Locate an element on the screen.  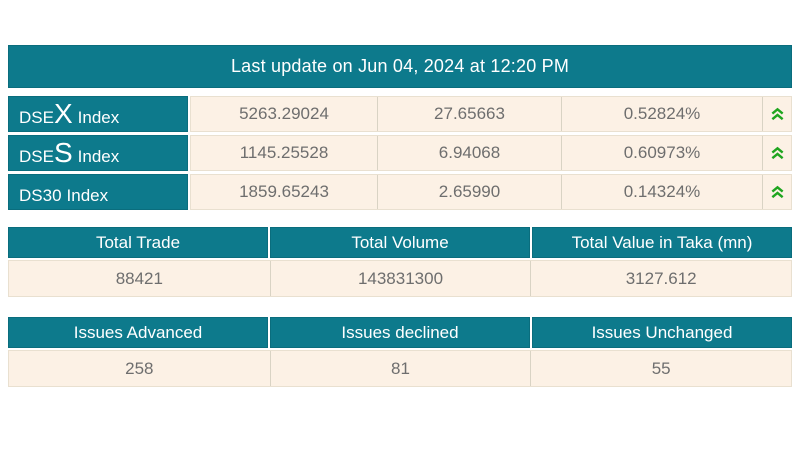
last-update-banner: Last update on Jun 04, 2024 at 12:20 PM is located at coordinates (400, 66).